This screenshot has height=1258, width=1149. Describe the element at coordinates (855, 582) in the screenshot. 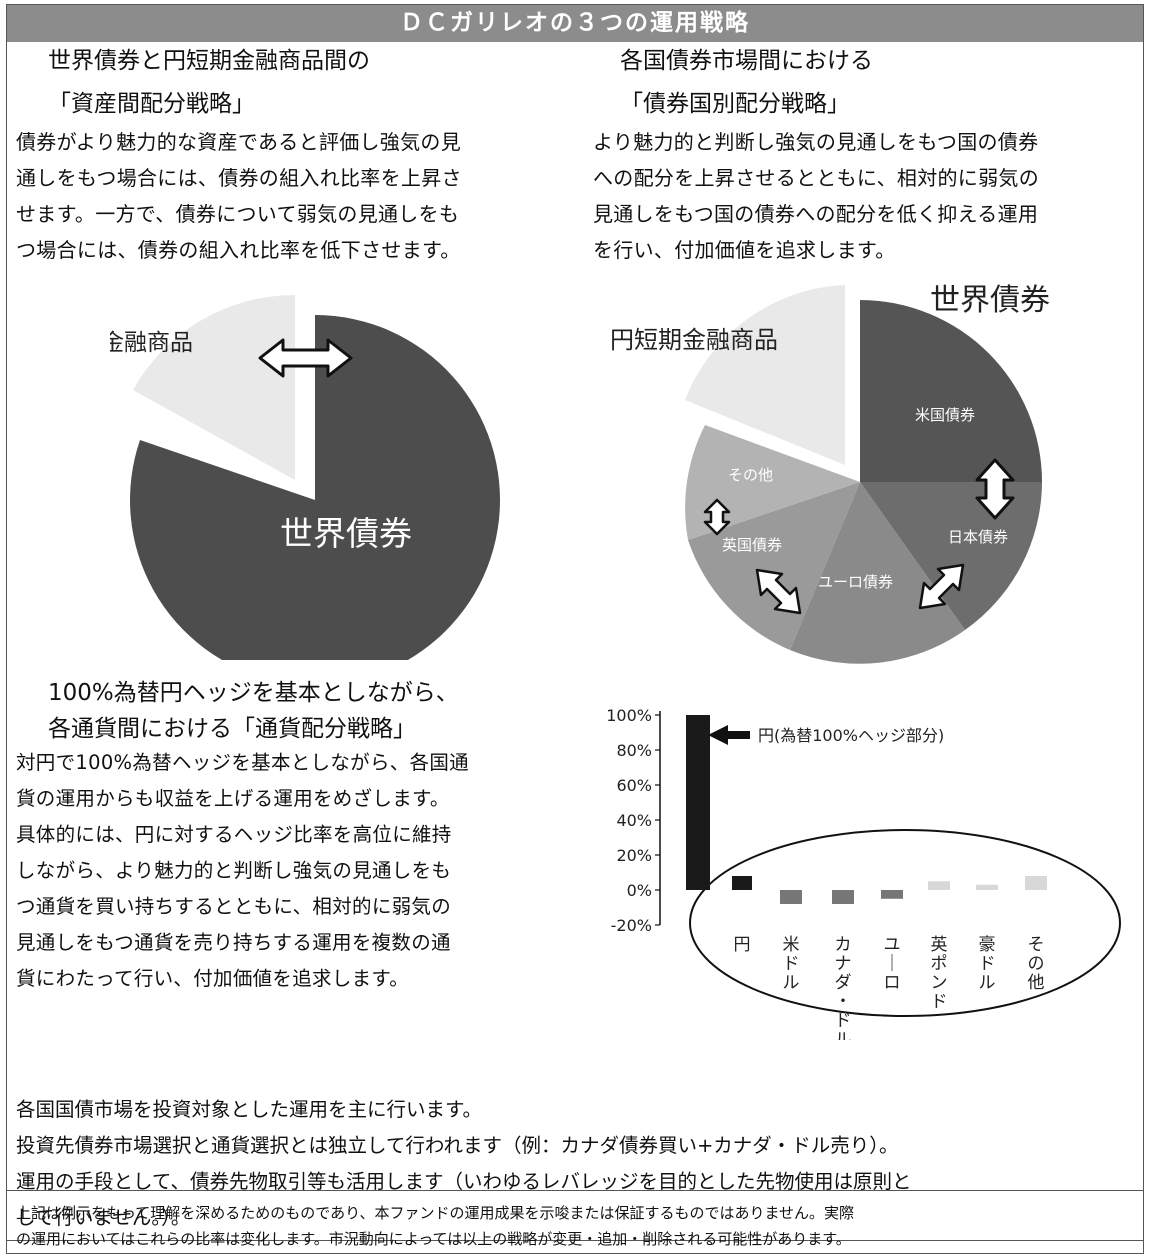

I see `slice-label-euro: ユーロ債券` at that location.